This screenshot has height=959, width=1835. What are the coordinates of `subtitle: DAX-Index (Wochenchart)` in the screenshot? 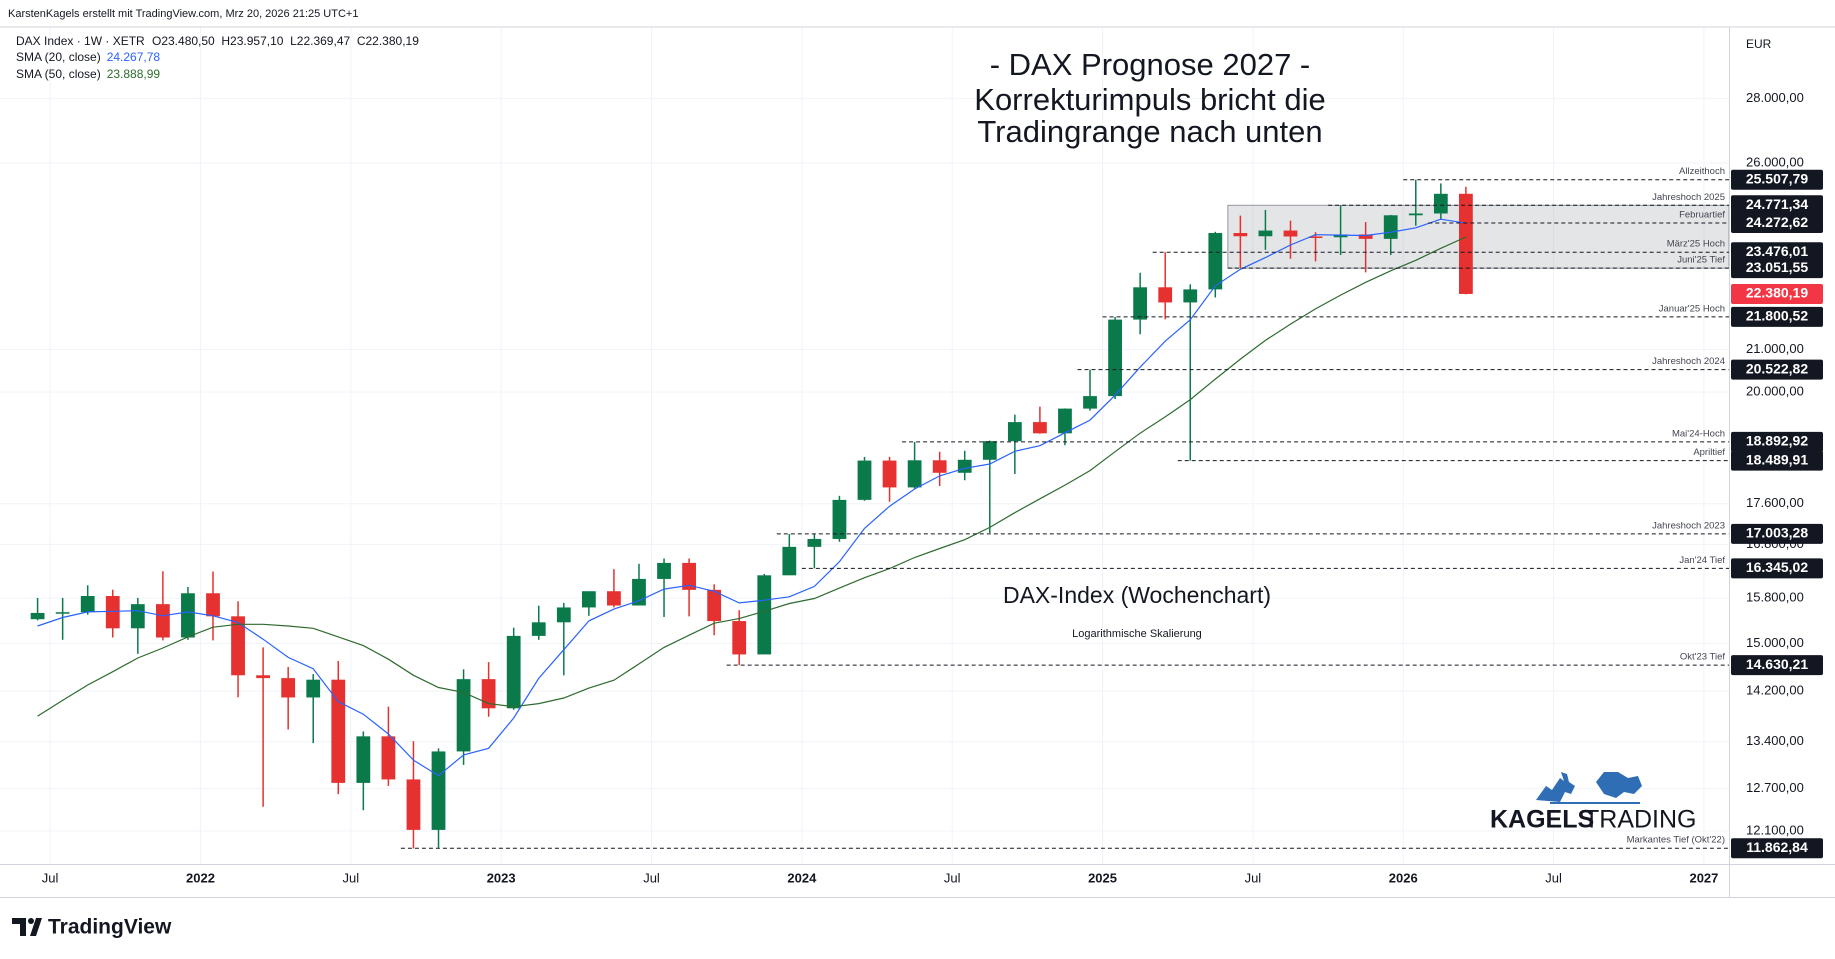 It's located at (1137, 595).